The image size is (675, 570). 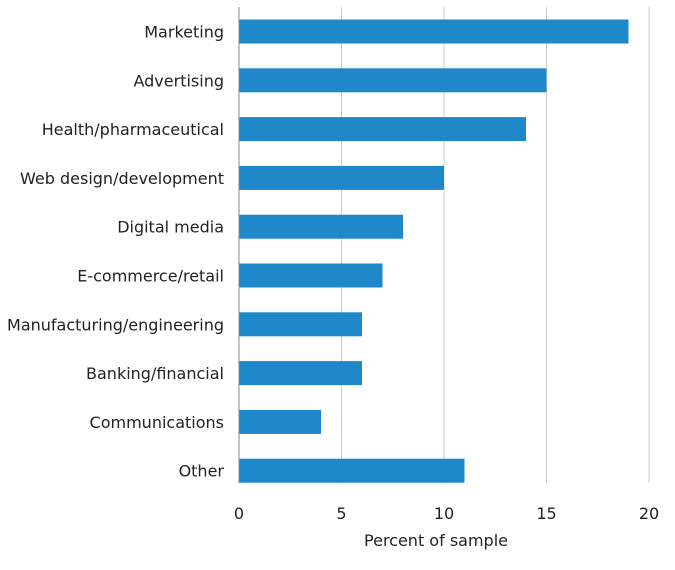 I want to click on category-label: Digital media, so click(x=170, y=227).